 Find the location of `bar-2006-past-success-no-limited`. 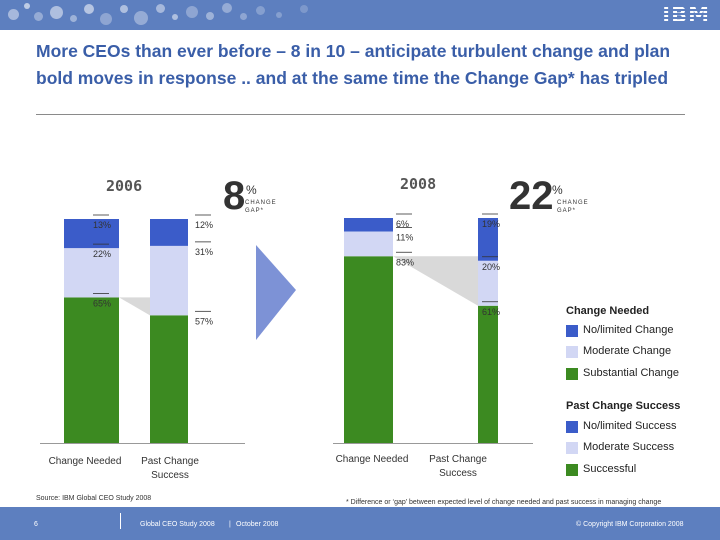

bar-2006-past-success-no-limited is located at coordinates (169, 232).